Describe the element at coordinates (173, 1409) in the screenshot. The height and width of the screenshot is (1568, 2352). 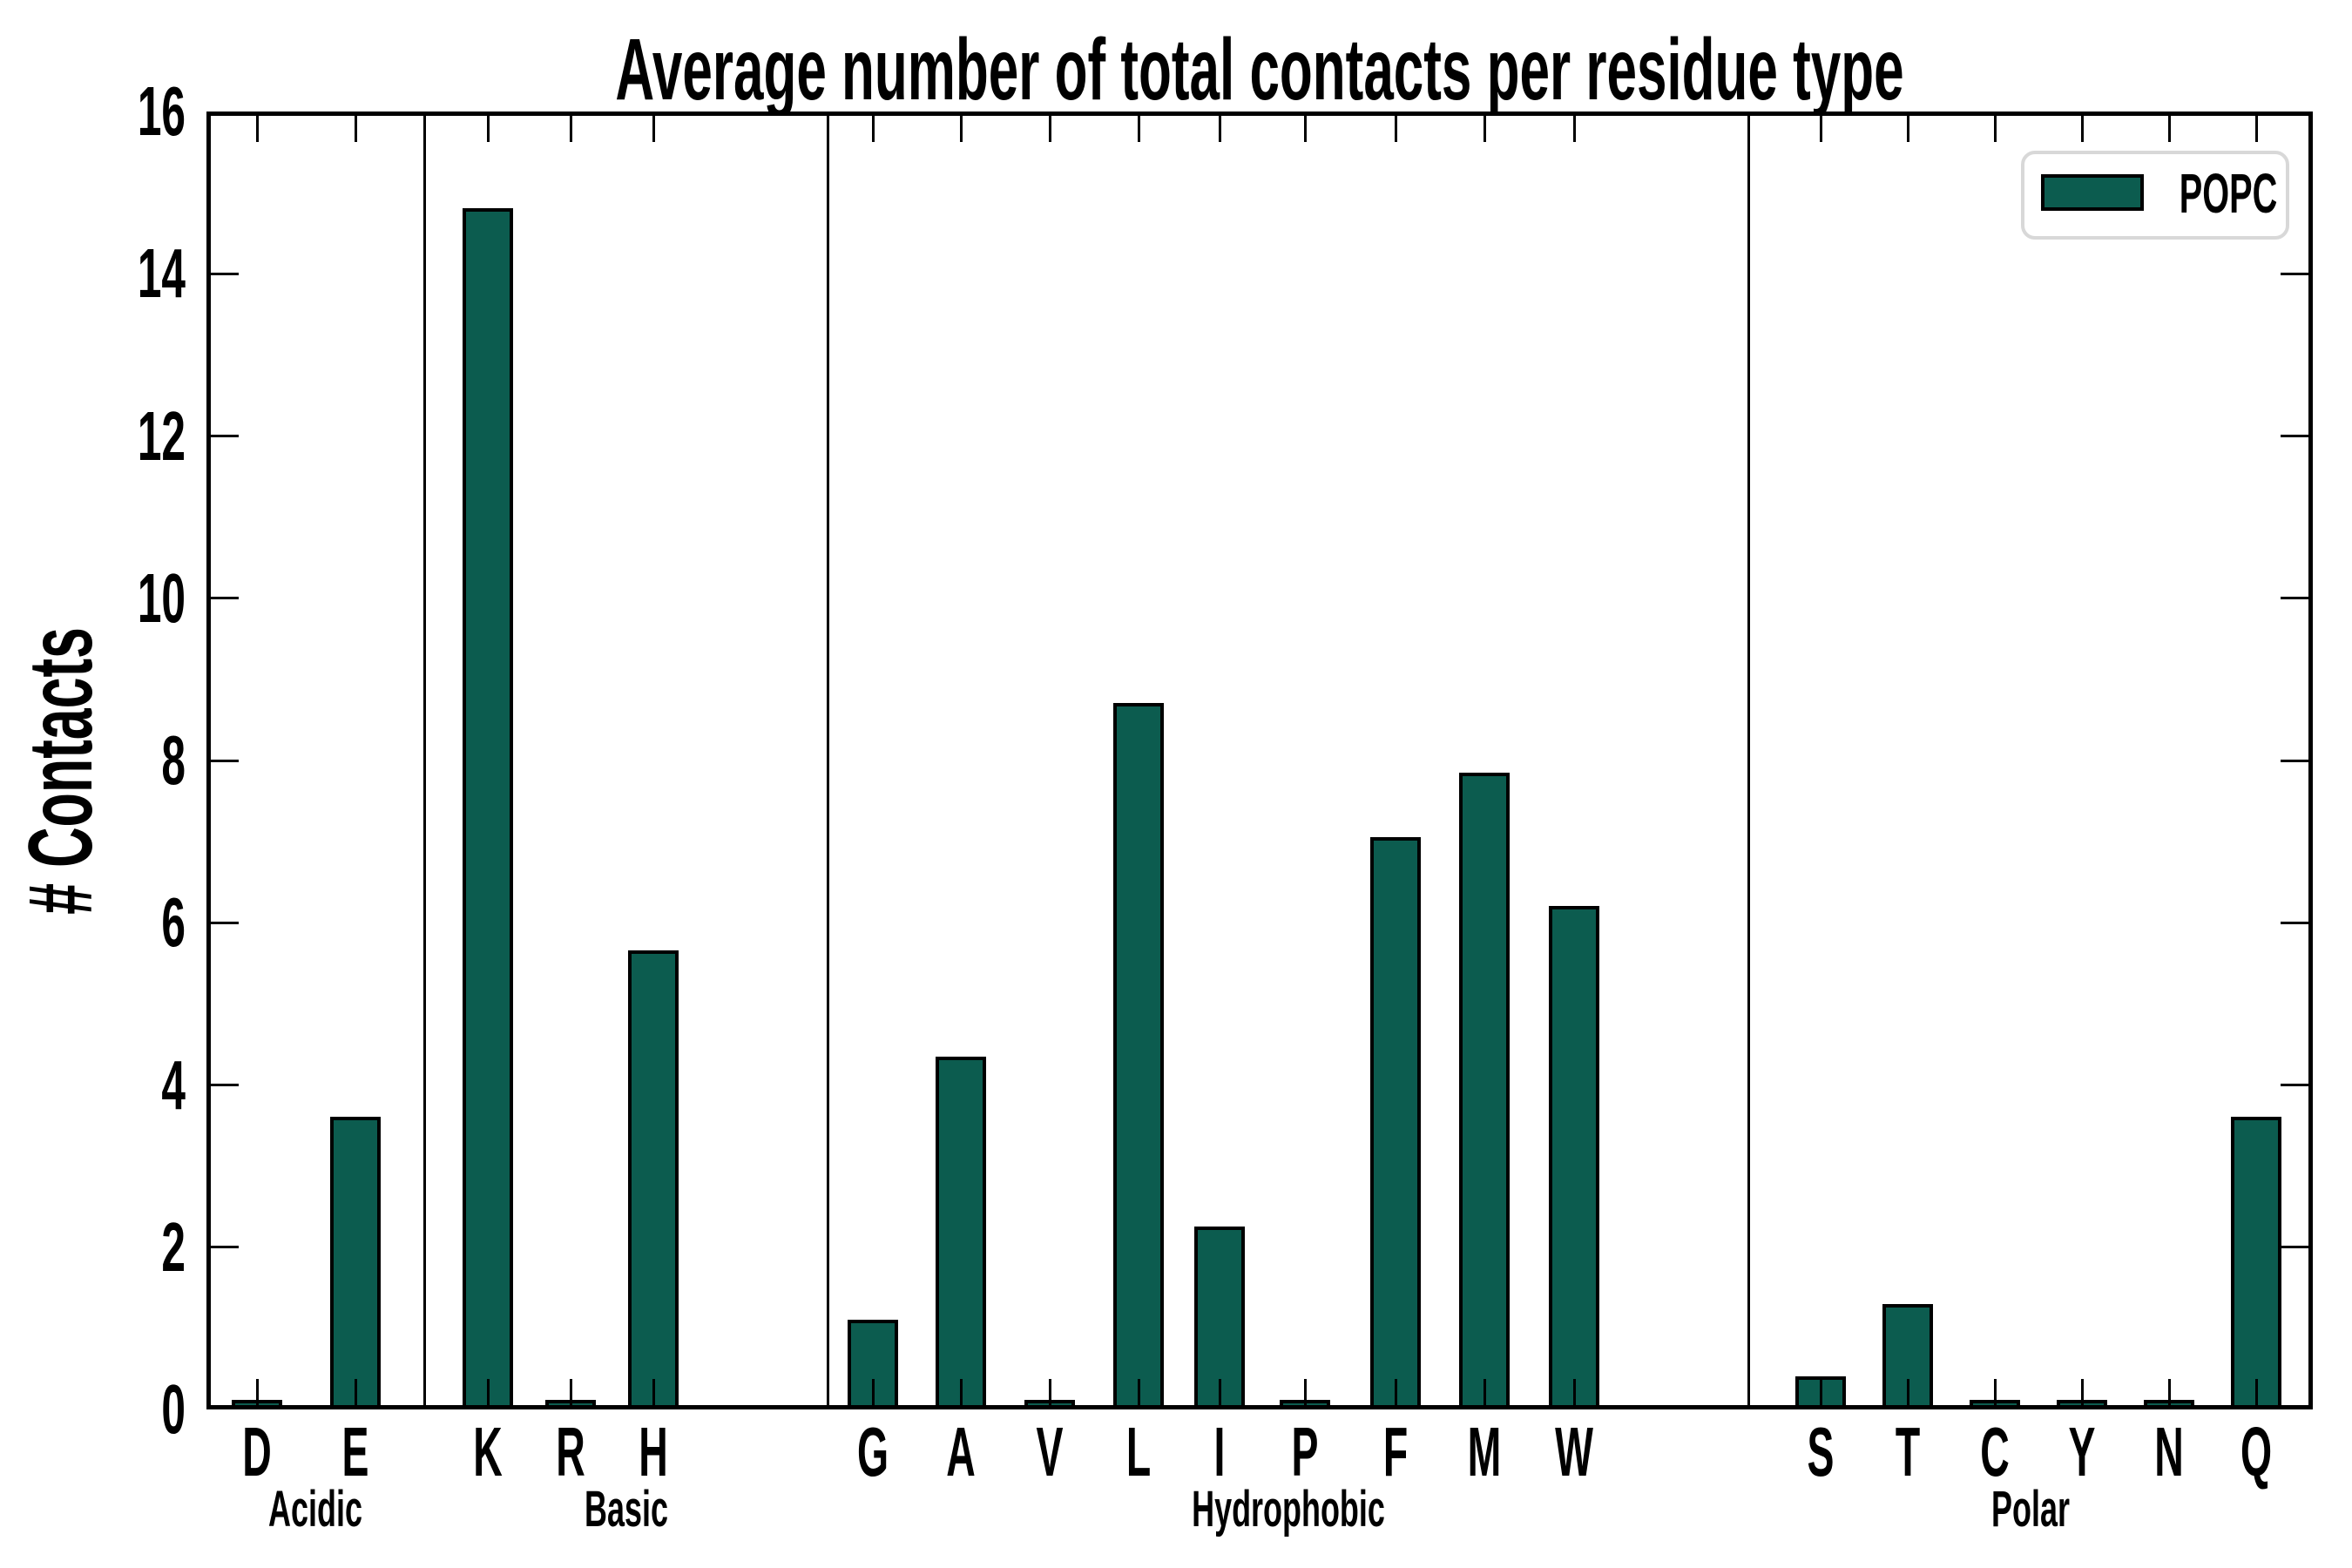
I see `y-tick-label-text: 0` at that location.